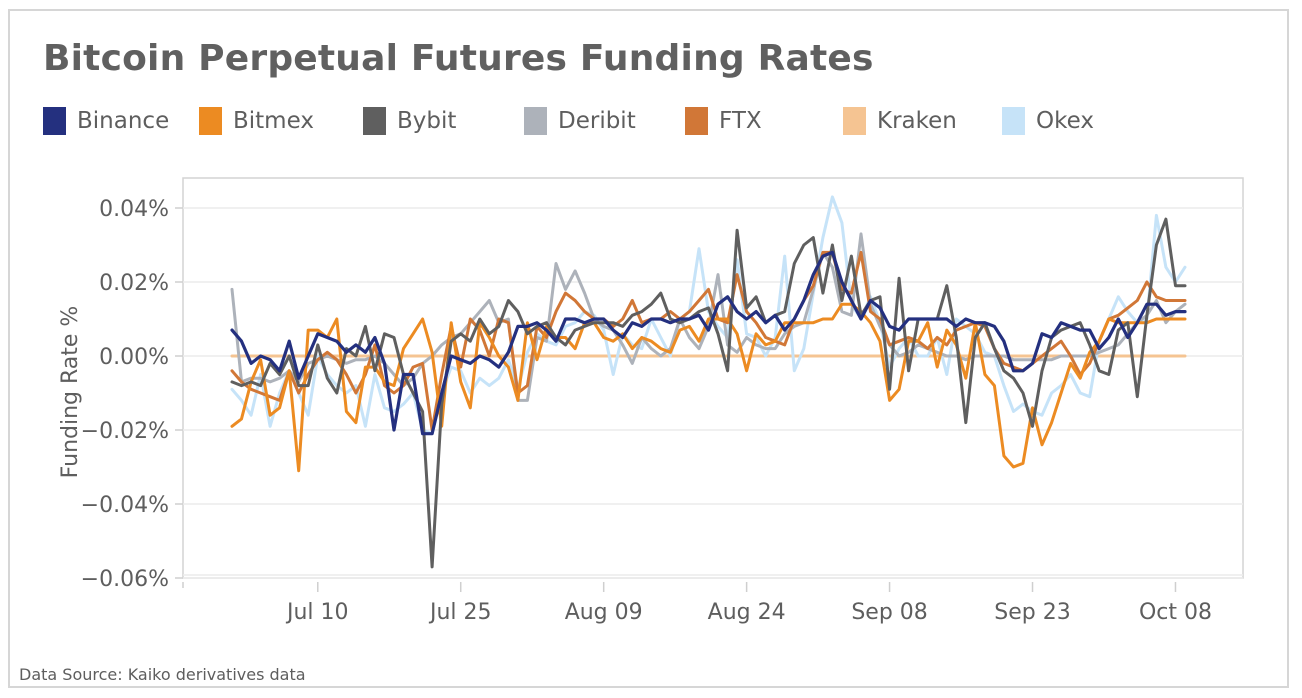 The height and width of the screenshot is (698, 1302). What do you see at coordinates (1175, 612) in the screenshot?
I see `x-tick-label: Oct 08` at bounding box center [1175, 612].